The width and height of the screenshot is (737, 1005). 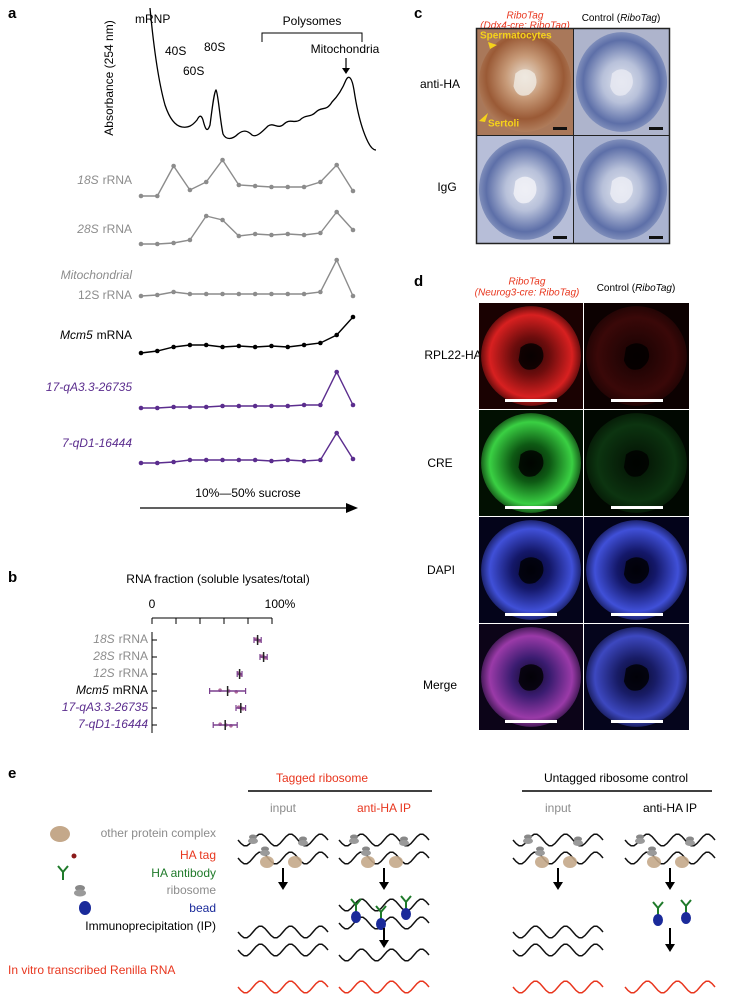 What do you see at coordinates (152, 604) in the screenshot?
I see `x-tick-label: 0` at bounding box center [152, 604].